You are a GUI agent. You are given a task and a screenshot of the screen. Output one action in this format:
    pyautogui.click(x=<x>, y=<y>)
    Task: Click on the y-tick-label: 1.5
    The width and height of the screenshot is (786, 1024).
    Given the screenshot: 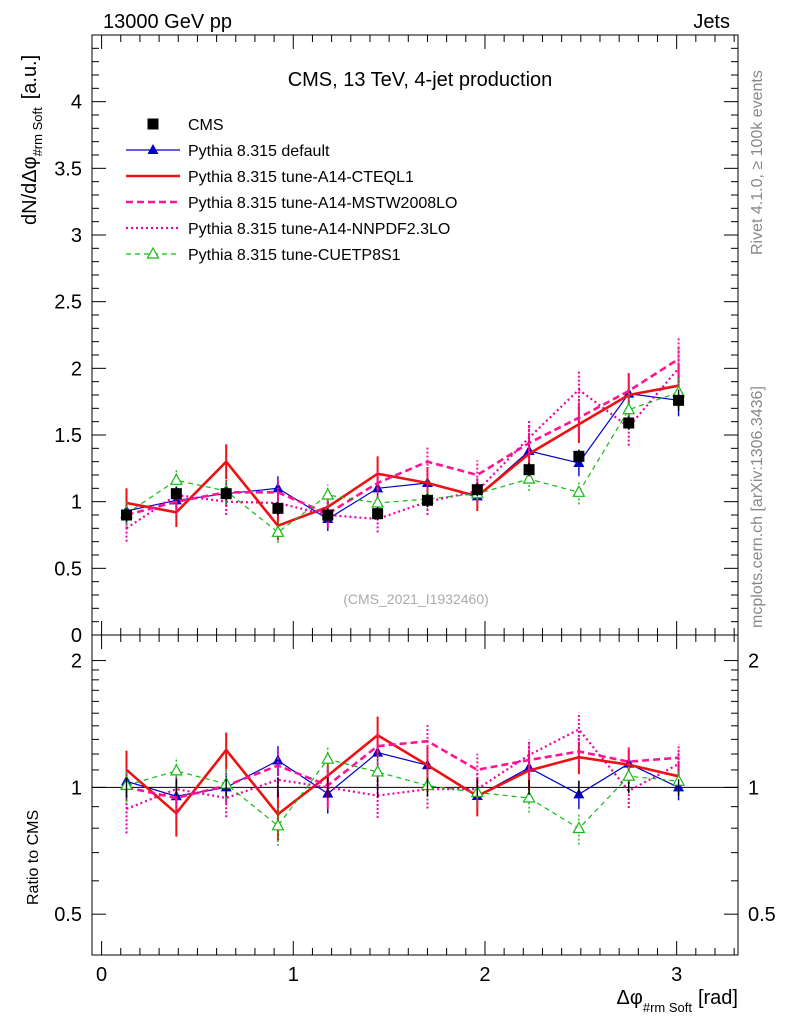 What is the action you would take?
    pyautogui.click(x=68, y=436)
    